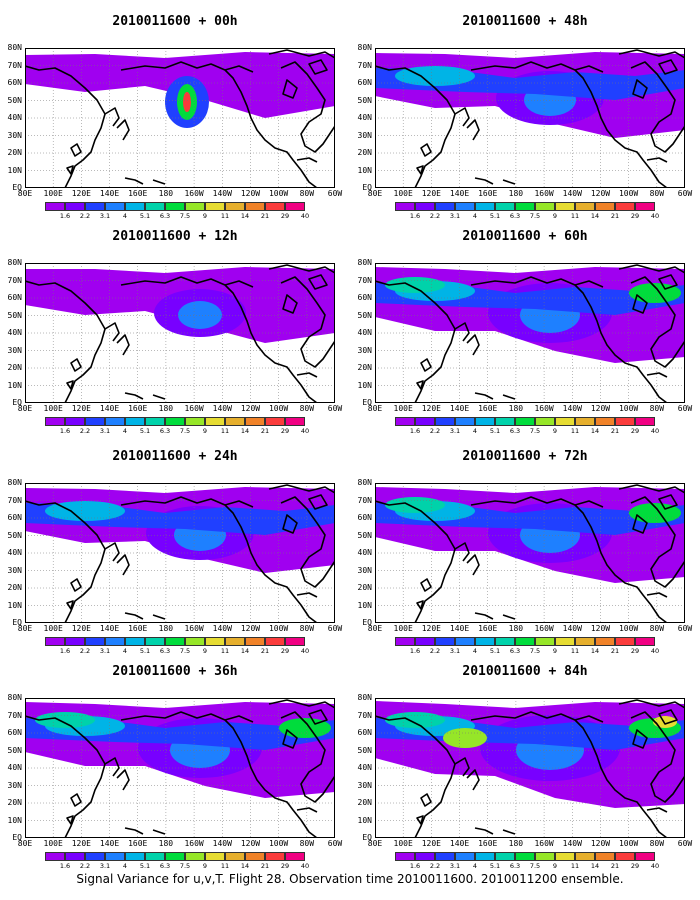 The image size is (700, 900). What do you see at coordinates (14, 750) in the screenshot?
I see `latitude-tick-label: 50N` at bounding box center [14, 750].